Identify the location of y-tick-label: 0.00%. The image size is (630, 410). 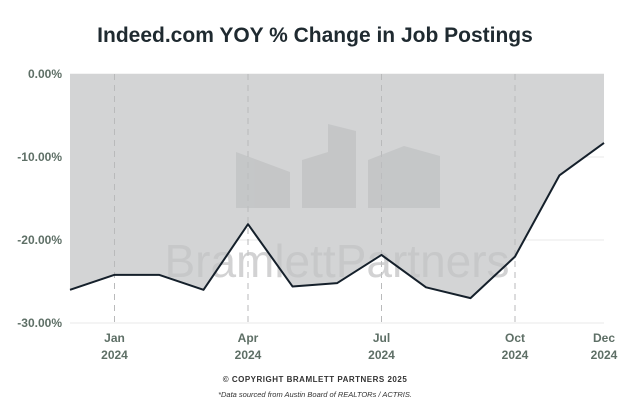
(45, 74).